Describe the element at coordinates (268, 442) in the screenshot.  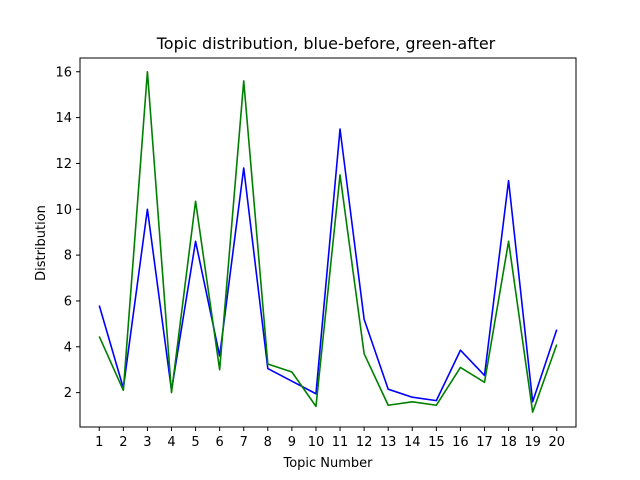
I see `x-tick-label: 8` at that location.